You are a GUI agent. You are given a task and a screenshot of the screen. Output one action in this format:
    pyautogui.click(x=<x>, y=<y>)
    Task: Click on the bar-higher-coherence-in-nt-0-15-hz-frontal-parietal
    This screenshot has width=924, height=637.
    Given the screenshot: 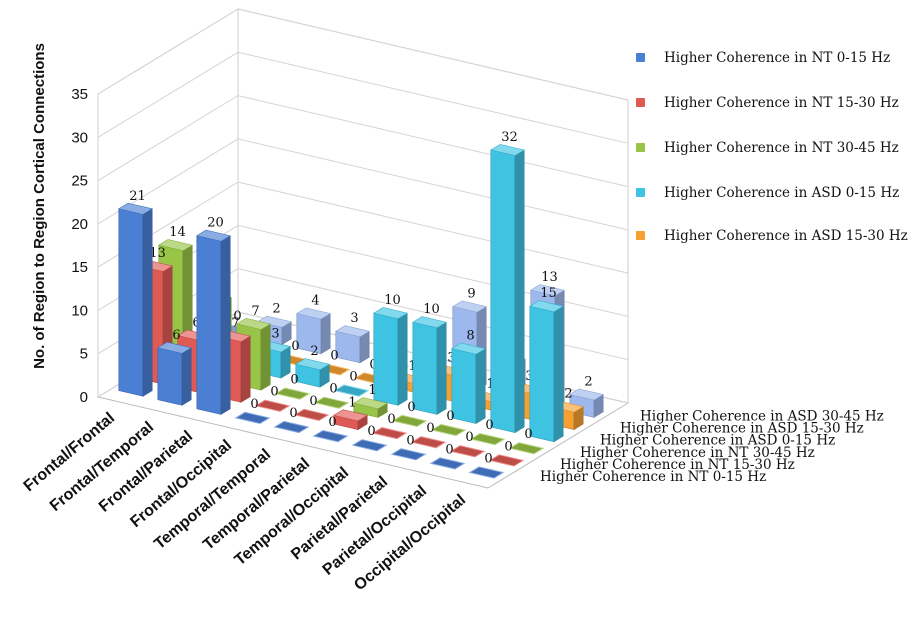 What is the action you would take?
    pyautogui.click(x=213, y=322)
    